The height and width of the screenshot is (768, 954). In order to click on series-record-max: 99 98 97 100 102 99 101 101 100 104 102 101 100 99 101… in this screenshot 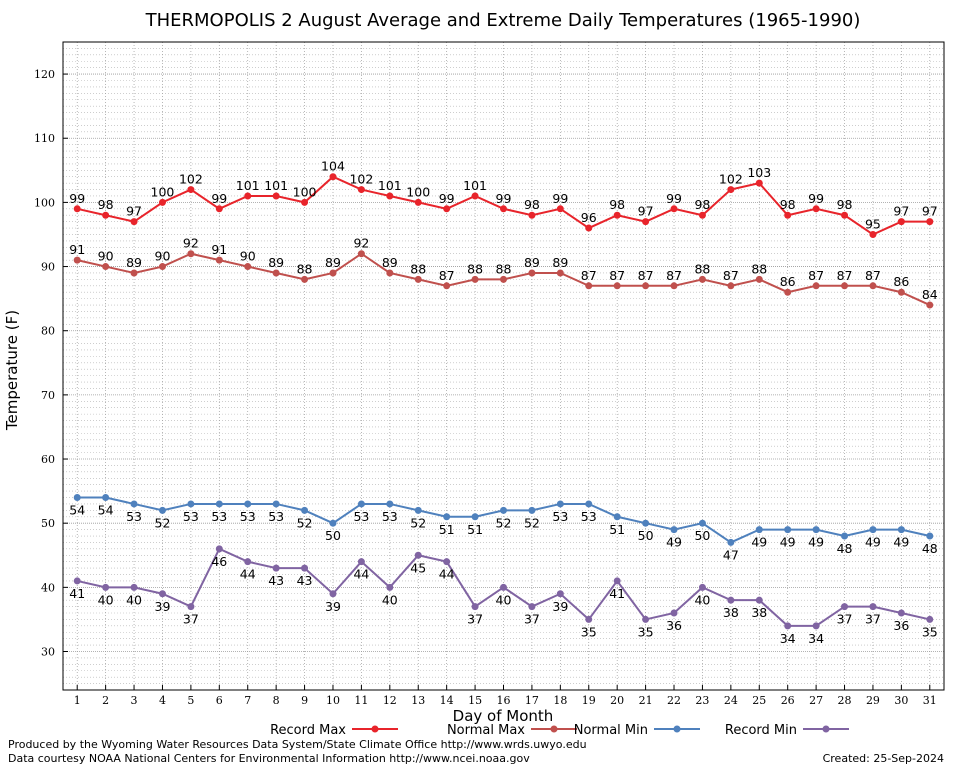, I will do `click(503, 198)`.